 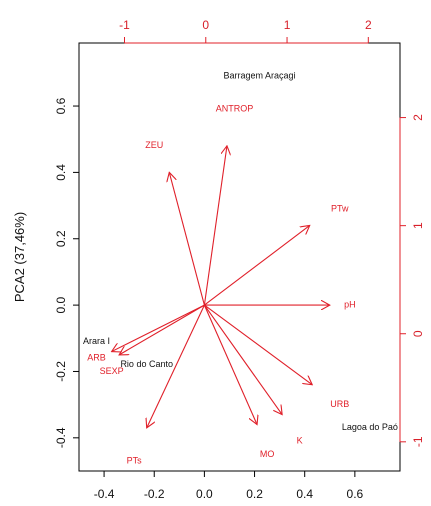 What do you see at coordinates (96, 358) in the screenshot?
I see `variable-label-arb: ARB` at bounding box center [96, 358].